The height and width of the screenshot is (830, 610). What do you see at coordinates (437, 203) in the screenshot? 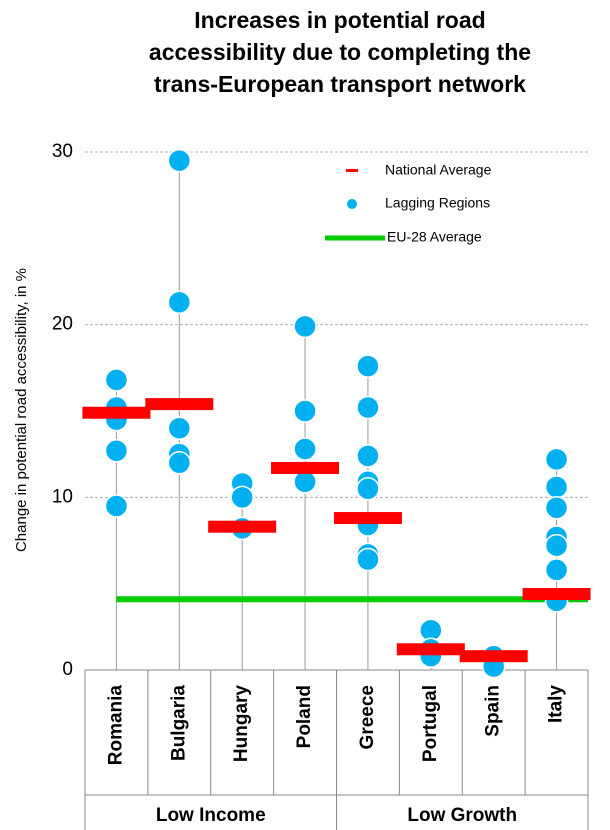
I see `legend-label: Lagging Regions` at bounding box center [437, 203].